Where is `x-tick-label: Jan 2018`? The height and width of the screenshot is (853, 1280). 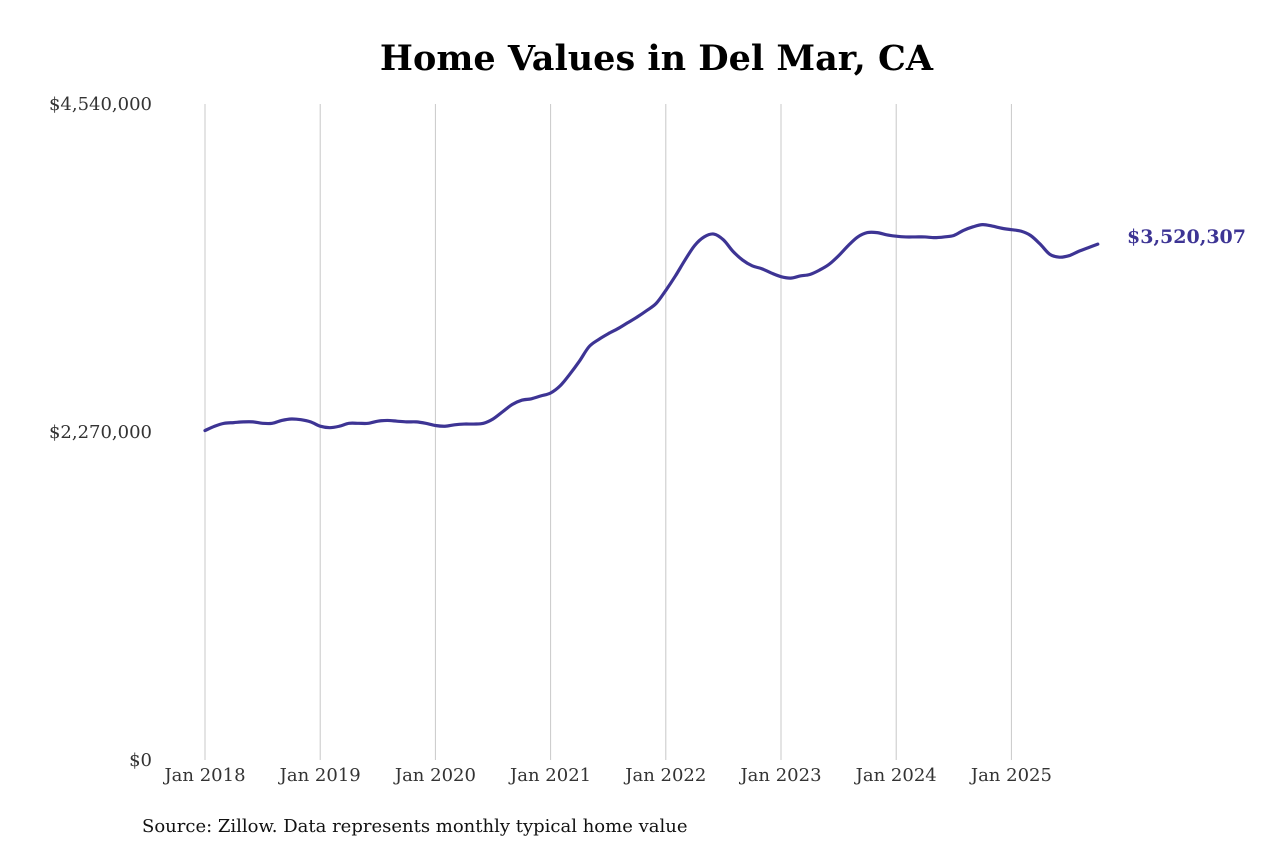 x-tick-label: Jan 2018 is located at coordinates (203, 775).